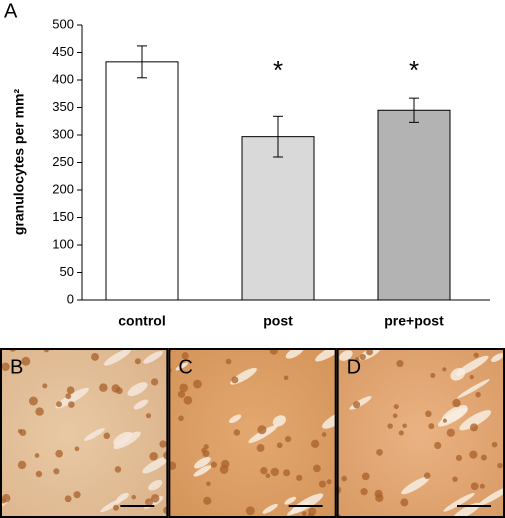  I want to click on y-tick-label: 500, so click(63, 23).